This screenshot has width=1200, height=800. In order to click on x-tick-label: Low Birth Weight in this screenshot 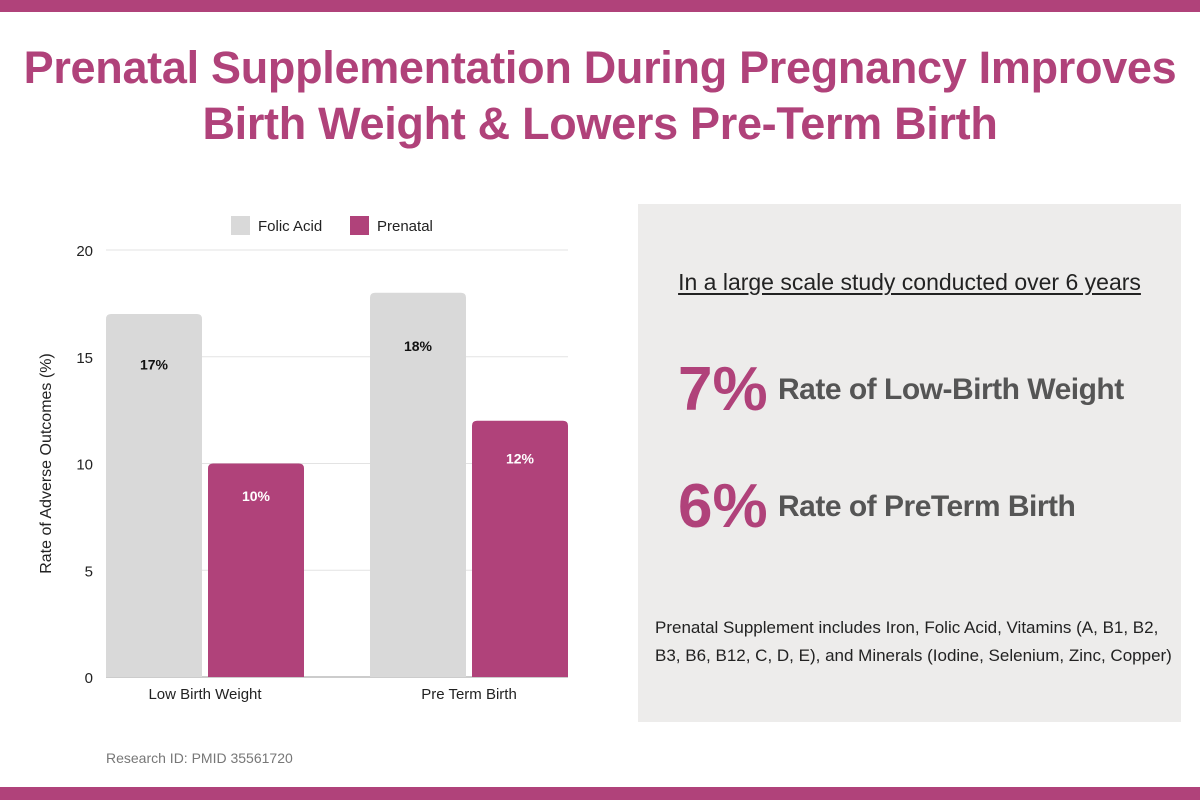, I will do `click(205, 694)`.